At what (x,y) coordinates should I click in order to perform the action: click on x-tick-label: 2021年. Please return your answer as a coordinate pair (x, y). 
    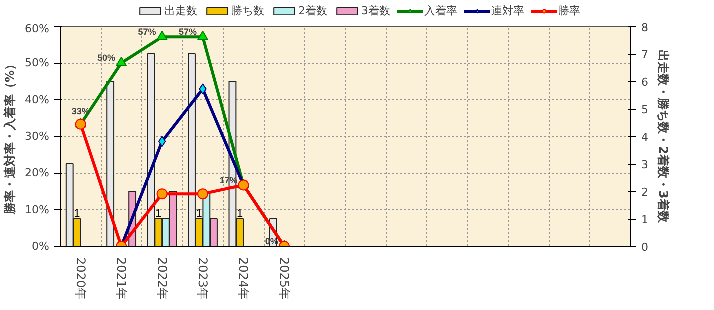
    Looking at the image, I should click on (121, 279).